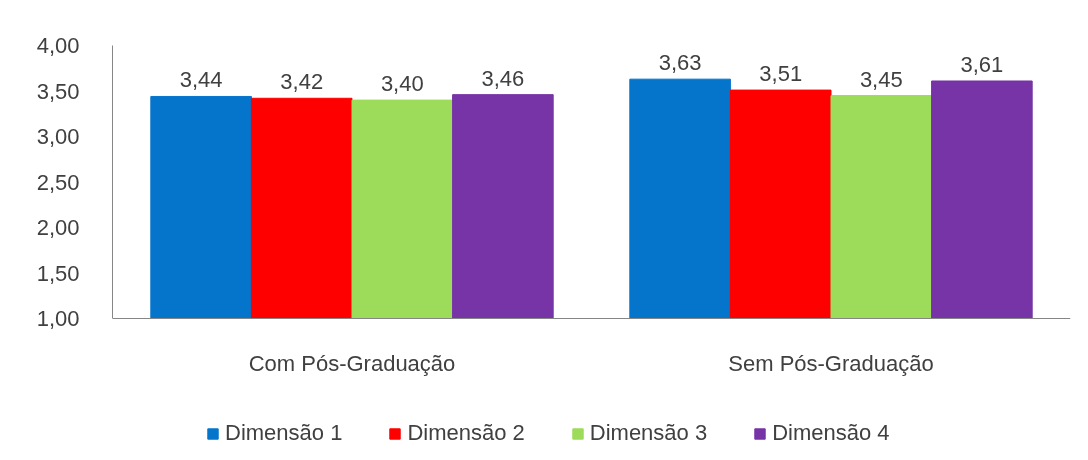 This screenshot has height=460, width=1088. Describe the element at coordinates (781, 74) in the screenshot. I see `data-label: 3,51` at that location.